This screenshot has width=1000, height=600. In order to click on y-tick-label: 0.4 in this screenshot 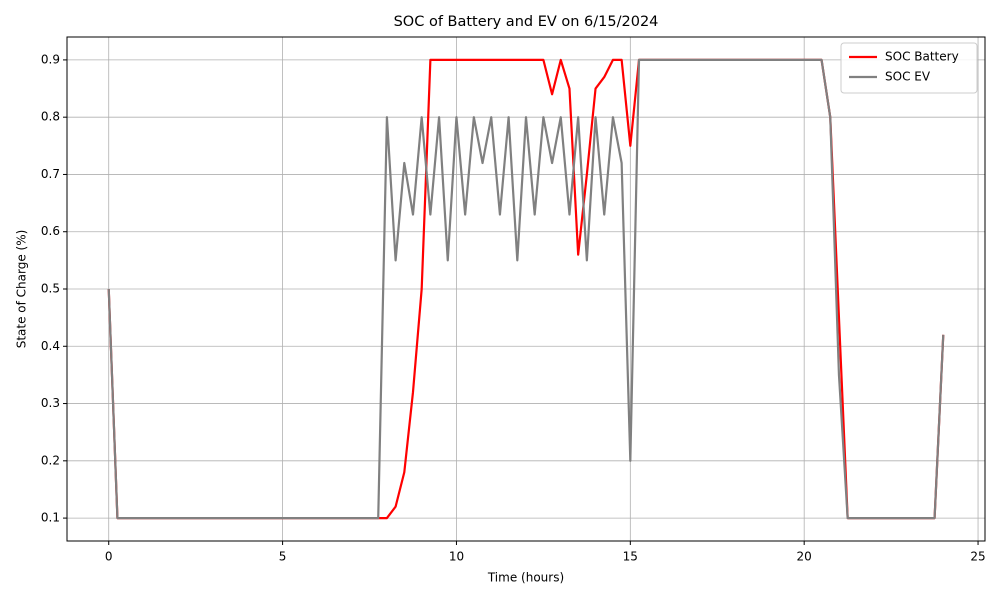, I will do `click(50, 346)`.